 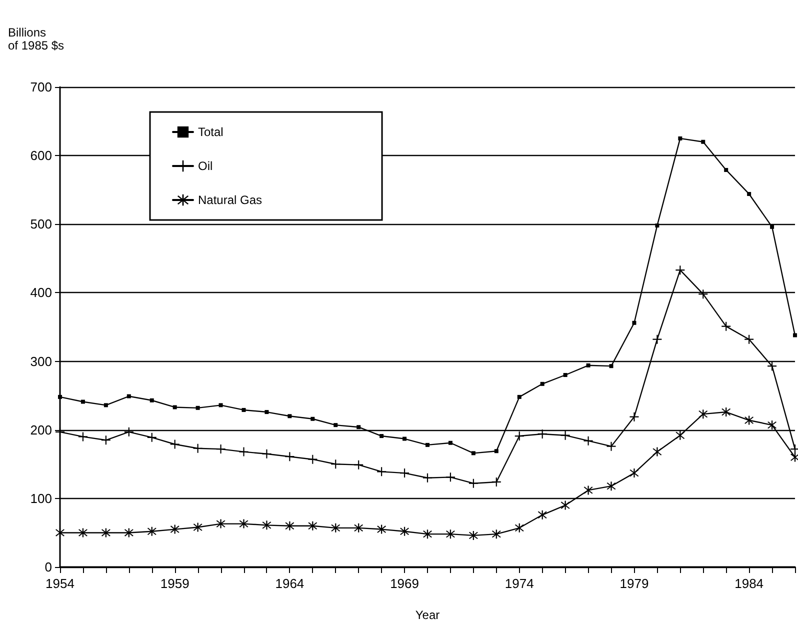 What do you see at coordinates (289, 583) in the screenshot?
I see `x-tick-label: 1964` at bounding box center [289, 583].